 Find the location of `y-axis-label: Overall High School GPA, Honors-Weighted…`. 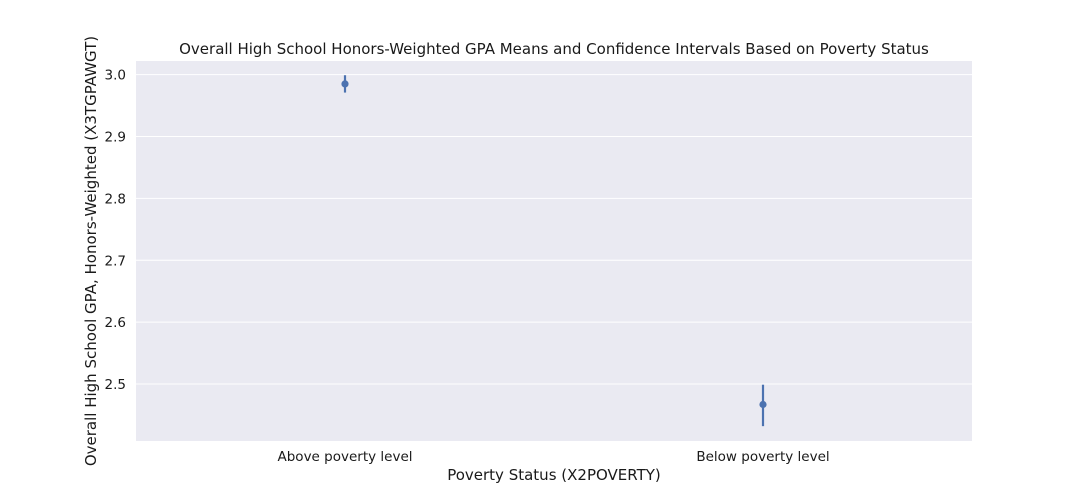

y-axis-label: Overall High School GPA, Honors-Weighted… is located at coordinates (91, 251).